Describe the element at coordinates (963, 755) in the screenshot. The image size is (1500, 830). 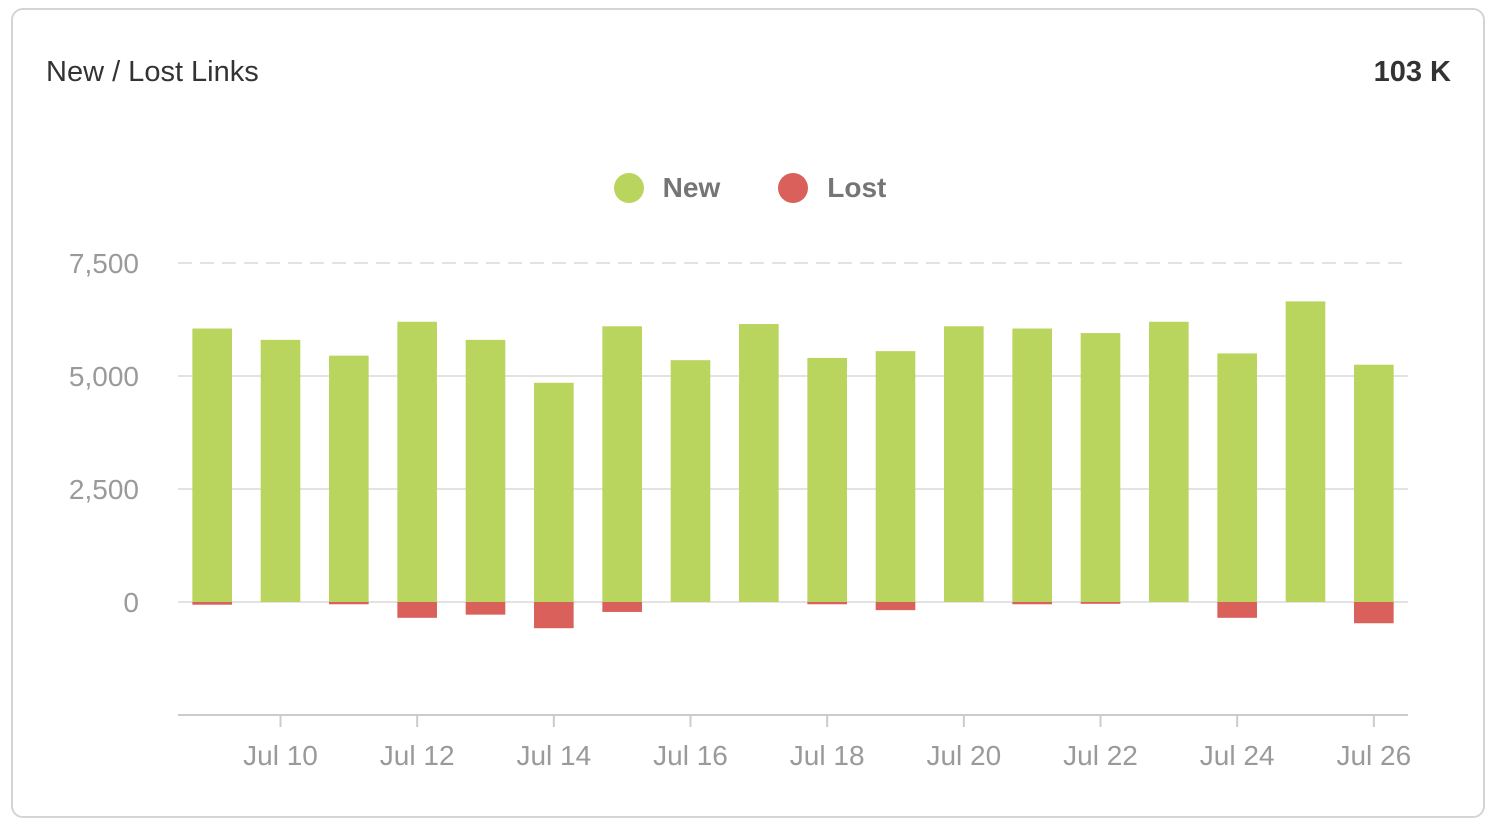
I see `x-tick-label: Jul 20` at that location.